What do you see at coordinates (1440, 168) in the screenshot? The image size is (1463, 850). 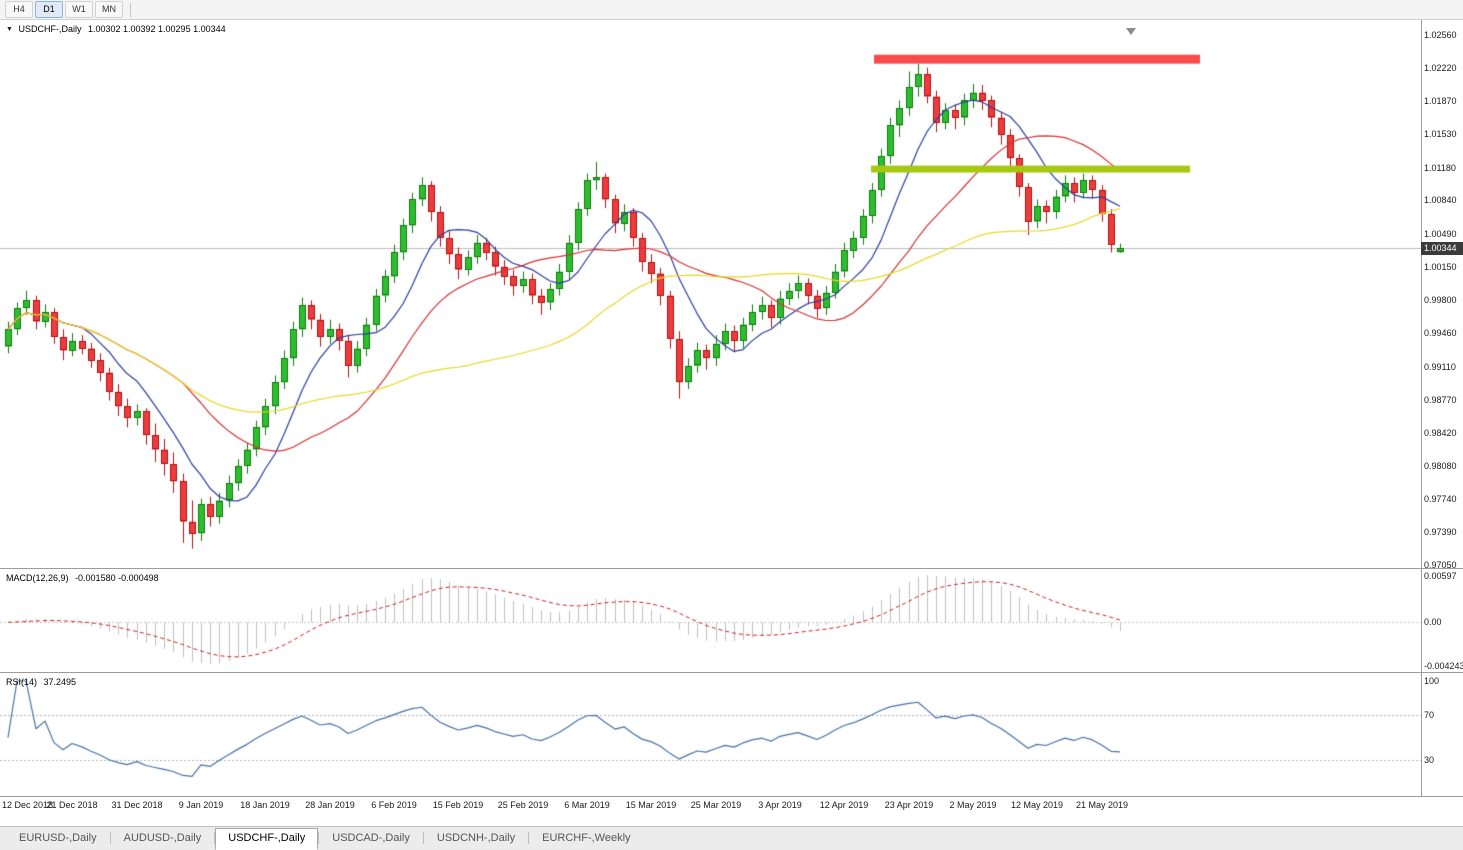 I see `price-axis-label: 1.01180` at bounding box center [1440, 168].